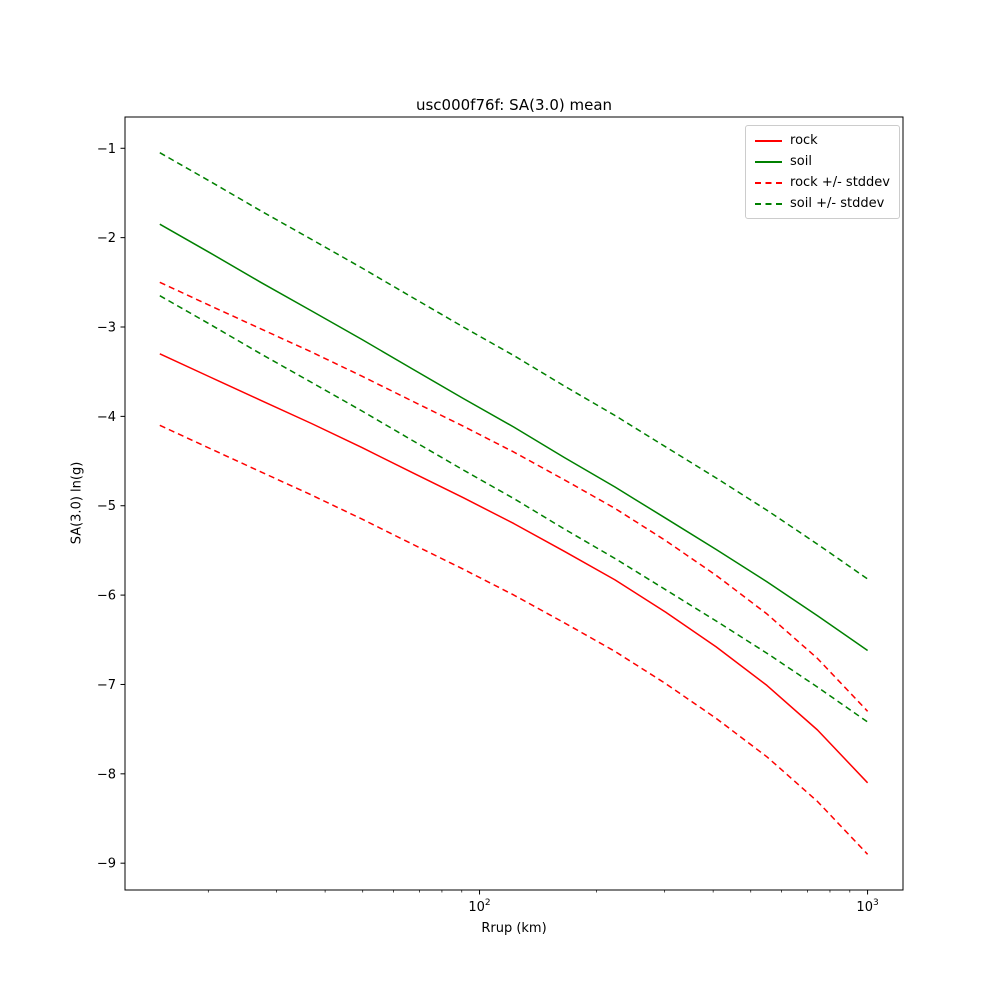 The height and width of the screenshot is (1000, 1000). I want to click on y-tick-label: −7, so click(106, 685).